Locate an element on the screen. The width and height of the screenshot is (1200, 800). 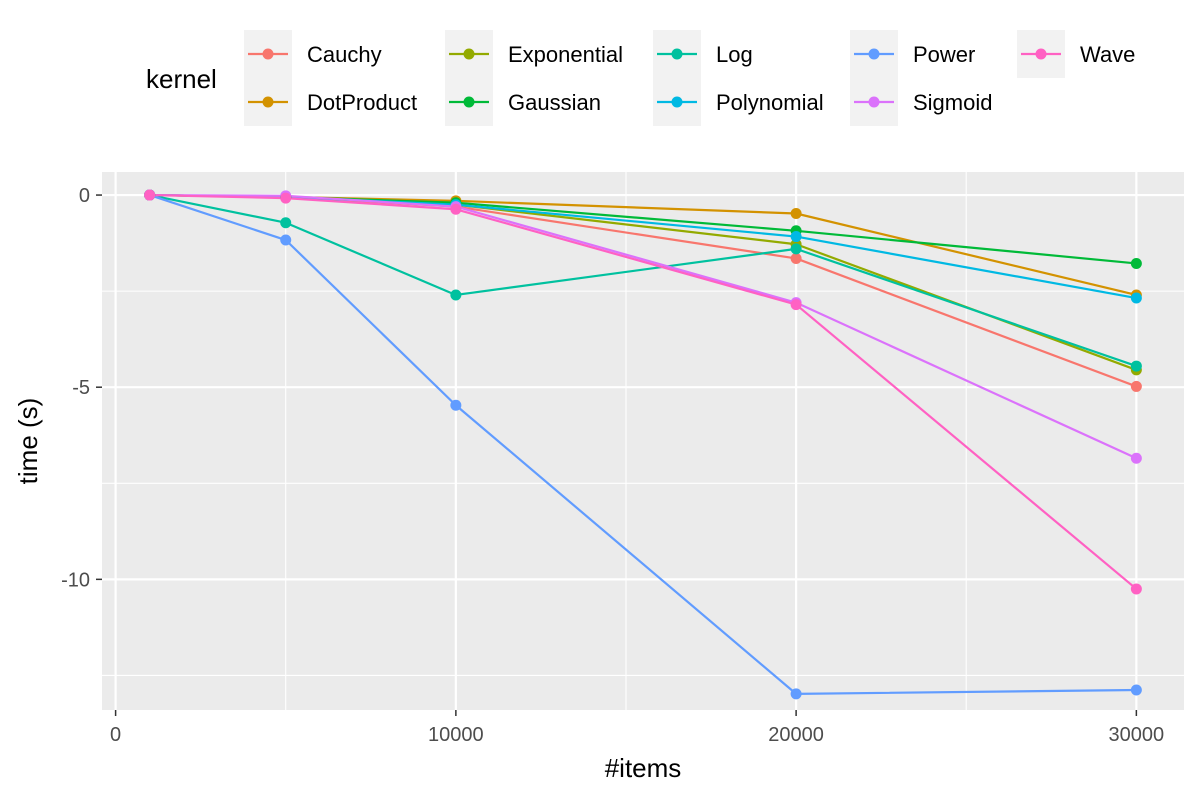
legend-label: Cauchy is located at coordinates (344, 54).